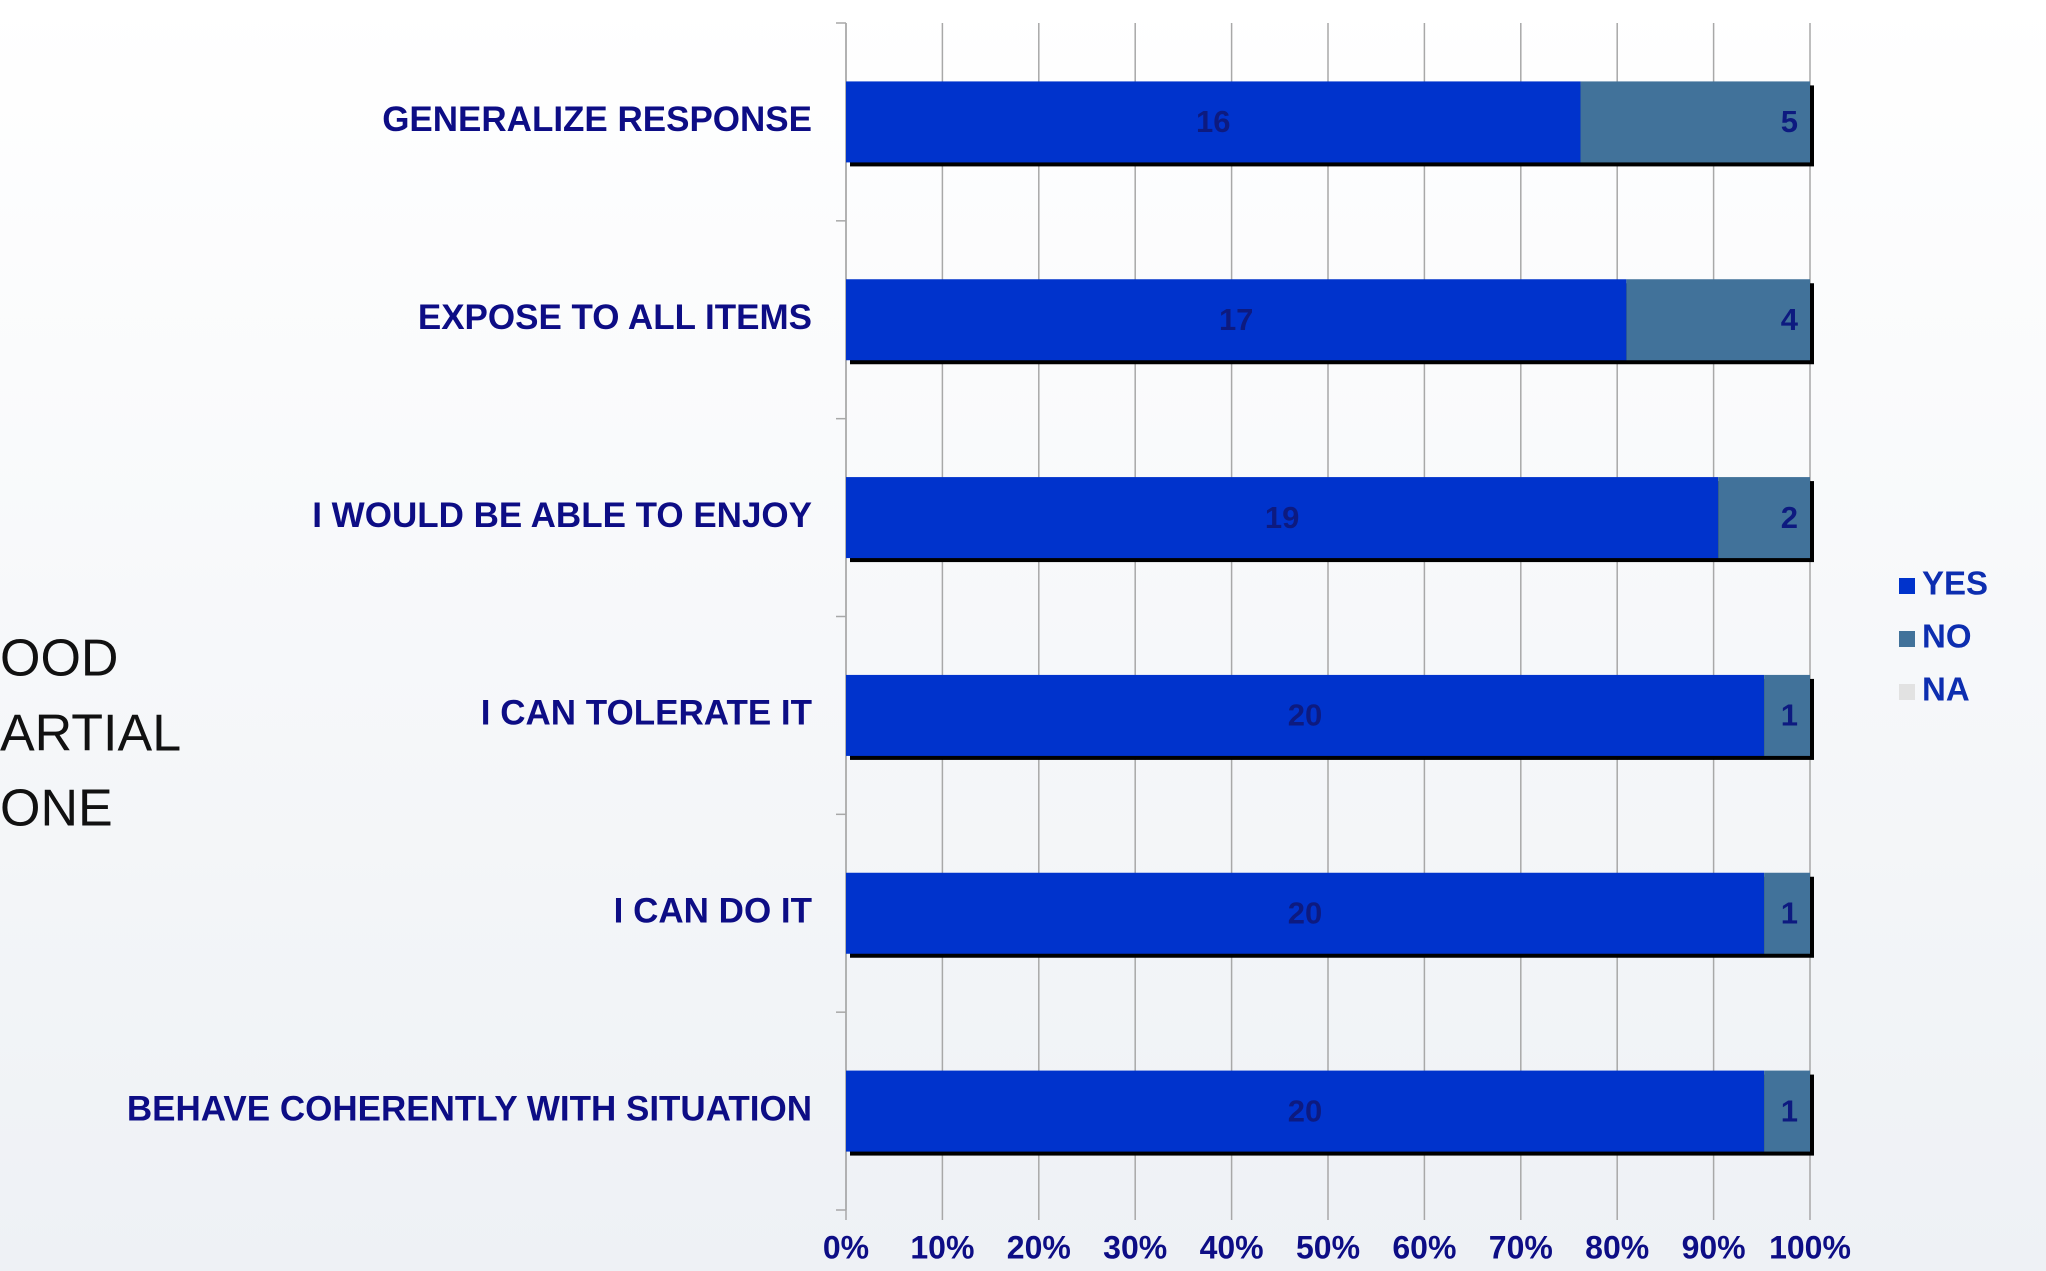 This screenshot has width=2046, height=1271. Describe the element at coordinates (1039, 1247) in the screenshot. I see `x-tick-label: 20%` at that location.